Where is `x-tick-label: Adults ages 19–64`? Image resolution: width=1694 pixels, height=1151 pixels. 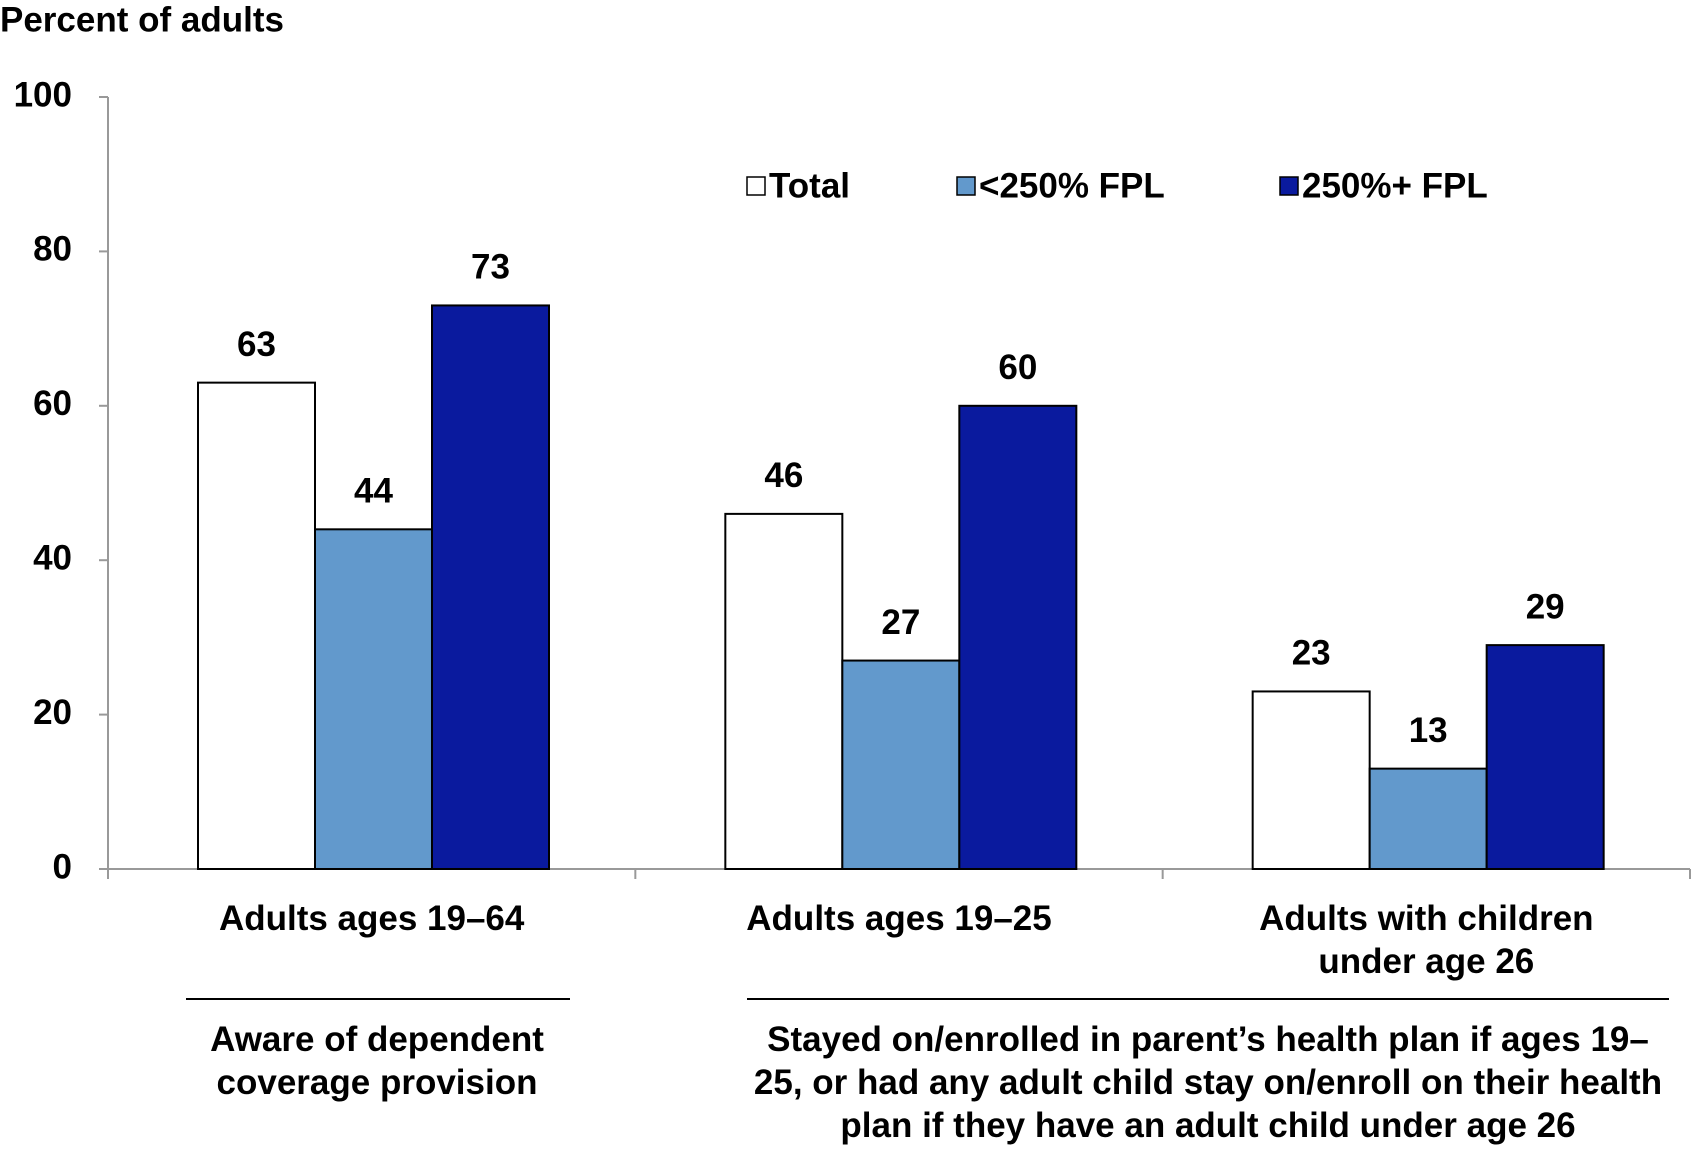
x-tick-label: Adults ages 19–64 is located at coordinates (371, 918).